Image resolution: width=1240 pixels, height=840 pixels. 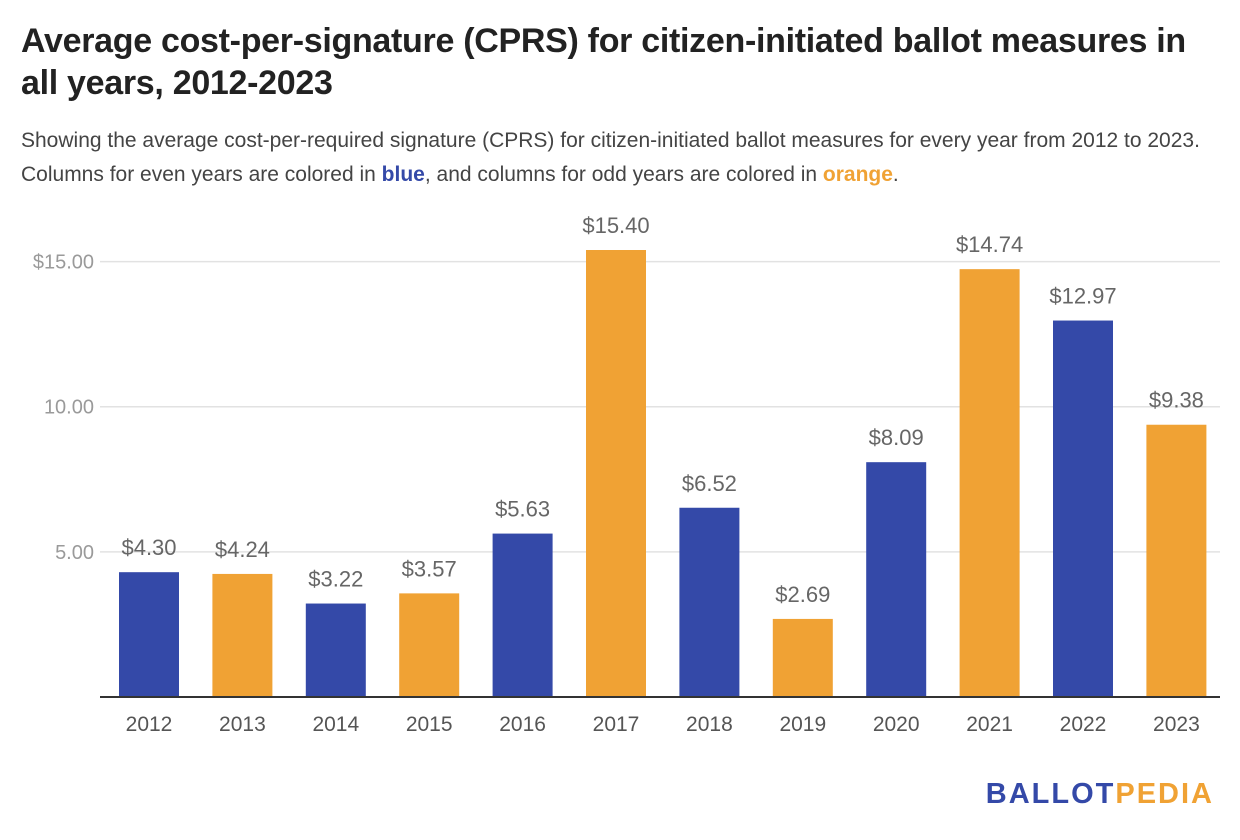 I want to click on data-label-2014: $3.22, so click(x=335, y=579).